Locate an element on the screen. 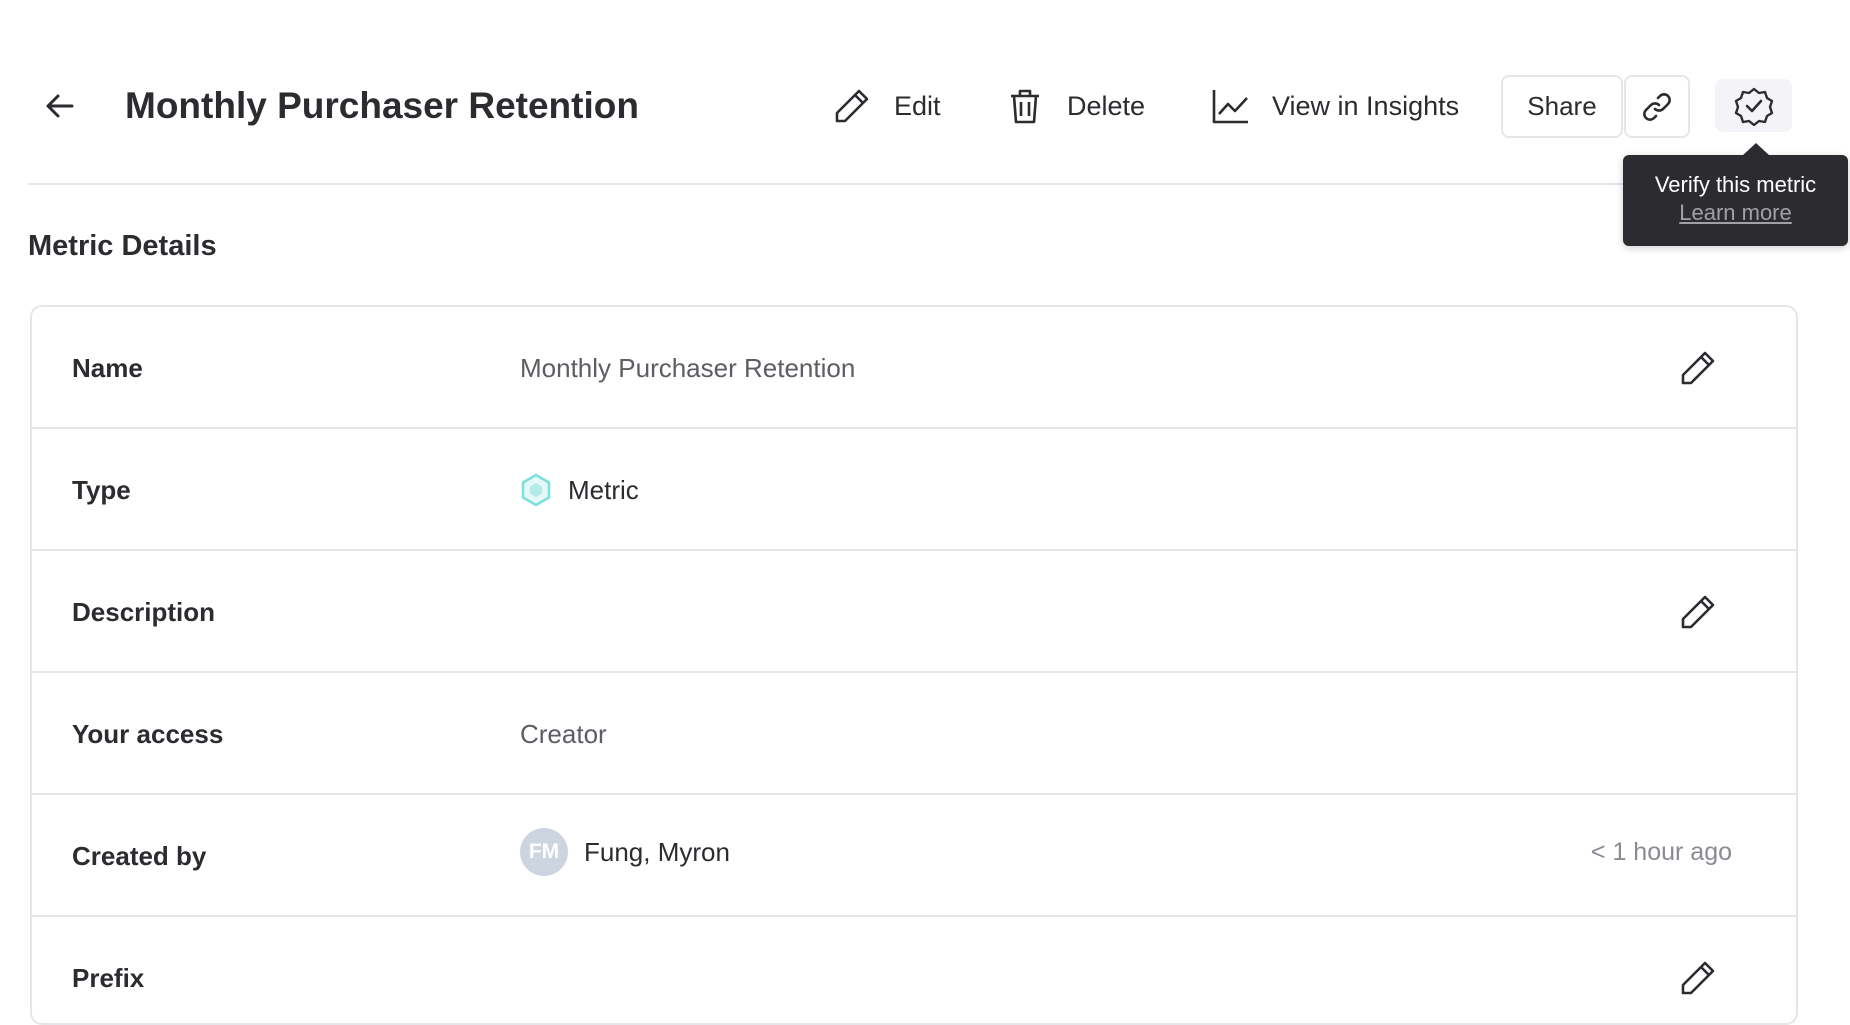 The width and height of the screenshot is (1850, 1025). verified-badge-icon is located at coordinates (1753, 106).